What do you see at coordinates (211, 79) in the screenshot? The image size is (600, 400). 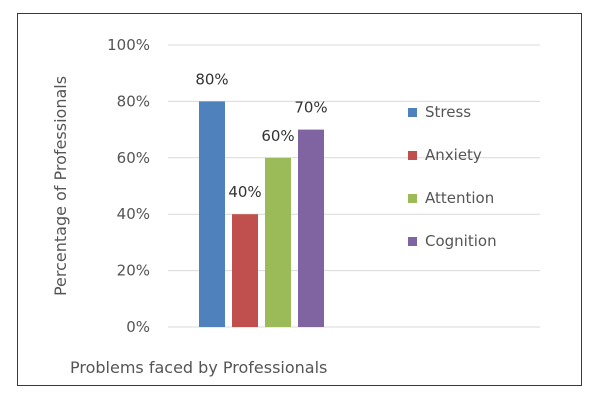 I see `data-label-stress: 80%` at bounding box center [211, 79].